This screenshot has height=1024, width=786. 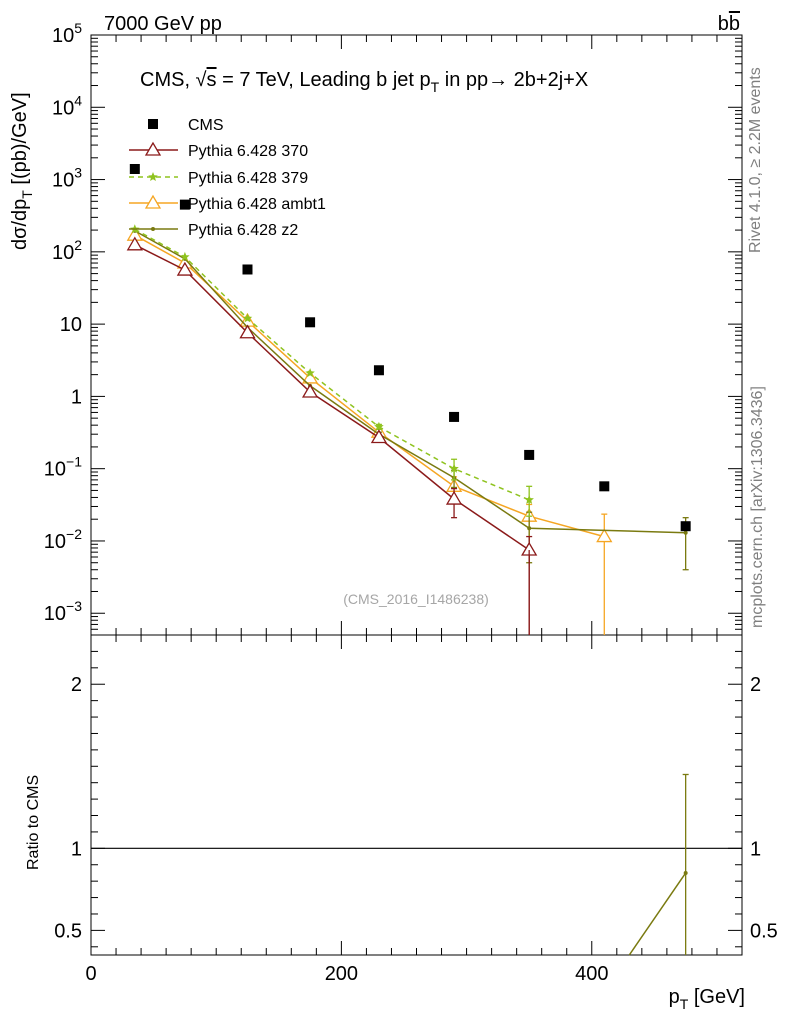 What do you see at coordinates (76, 397) in the screenshot?
I see `y-tick-label: 1` at bounding box center [76, 397].